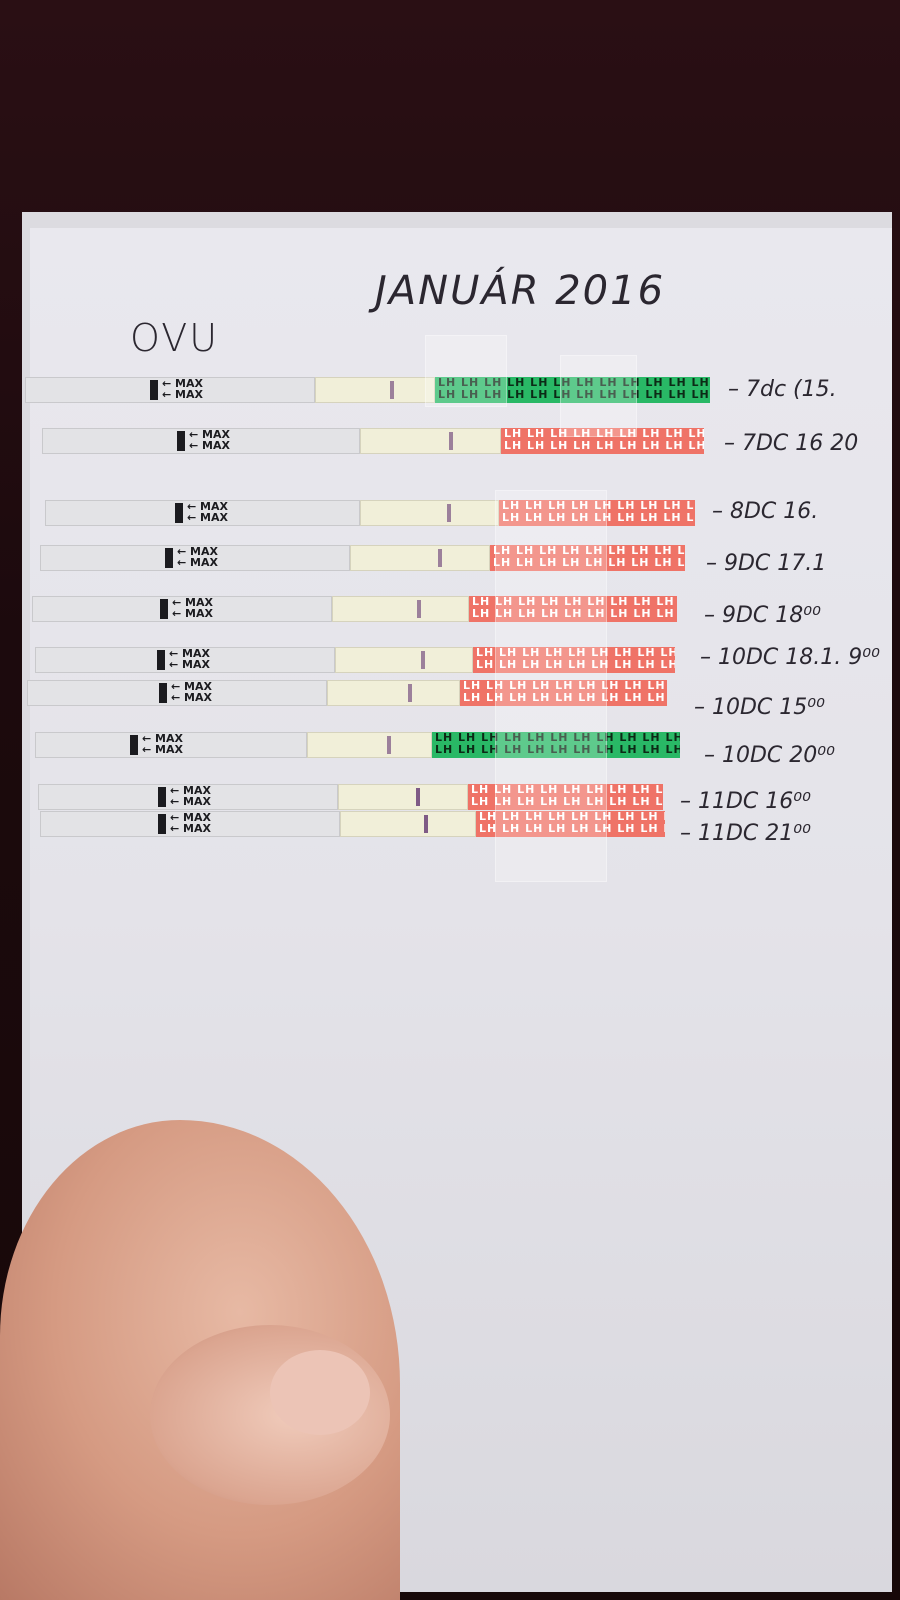  What do you see at coordinates (320, 1392) in the screenshot?
I see `thumbnail` at bounding box center [320, 1392].